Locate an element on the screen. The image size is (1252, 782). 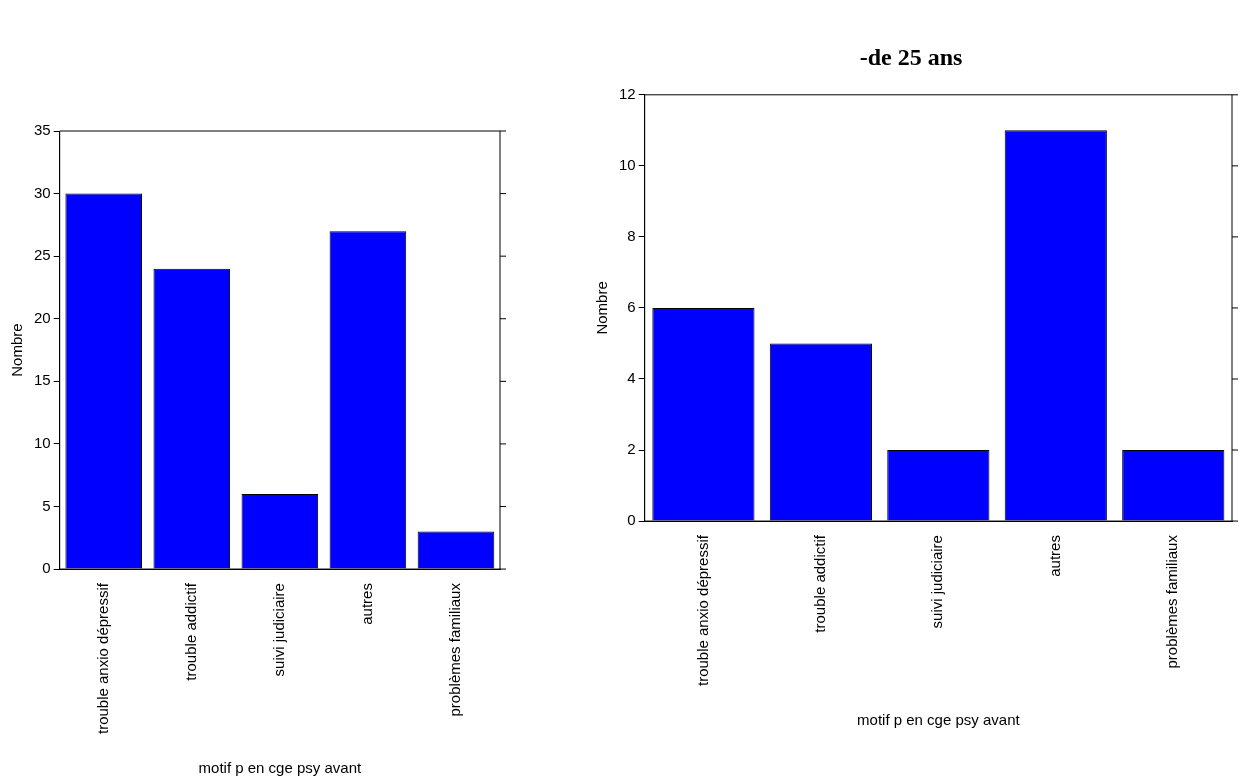
y-tick-label: 12 is located at coordinates (627, 93).